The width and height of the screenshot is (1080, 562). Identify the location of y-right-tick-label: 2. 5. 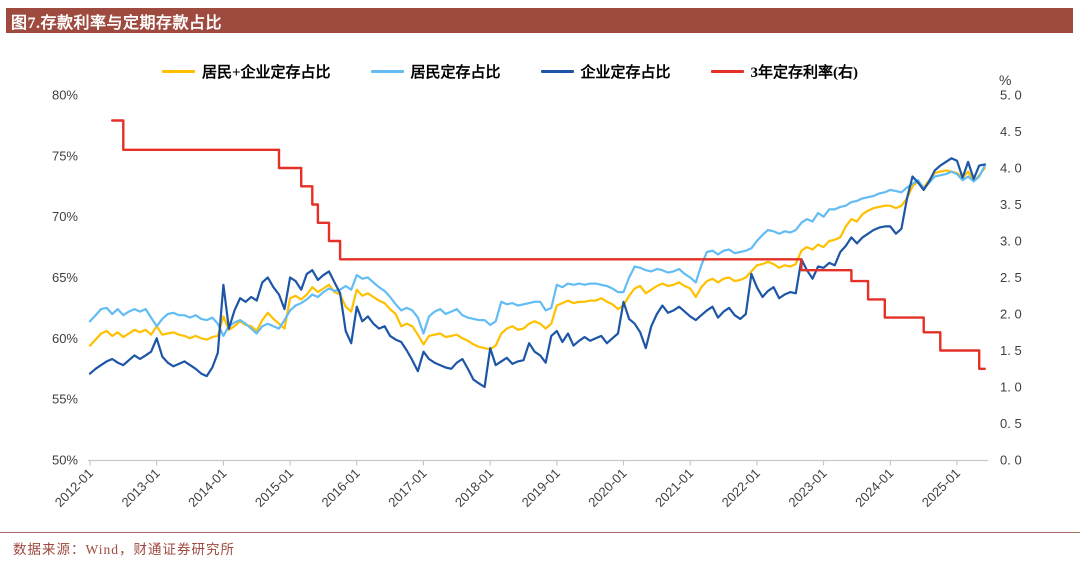
(1011, 277).